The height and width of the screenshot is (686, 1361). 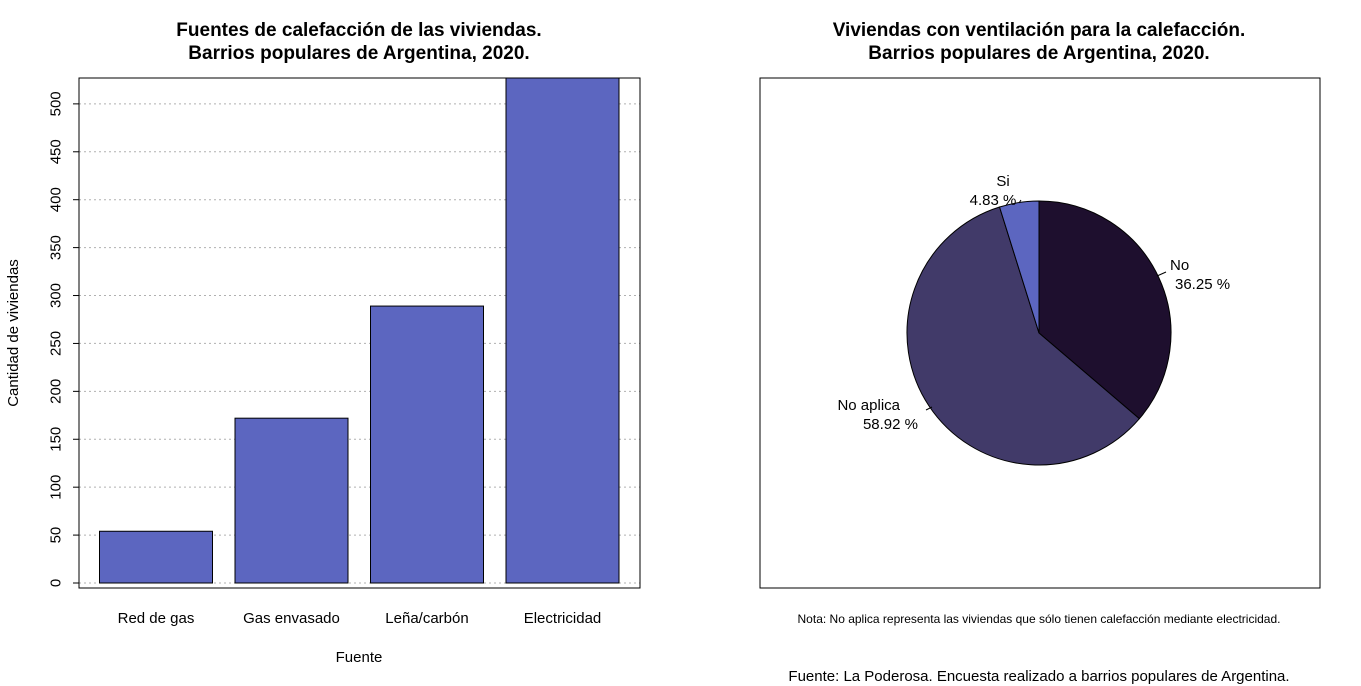 I want to click on y-tick-label: 50, so click(x=55, y=535).